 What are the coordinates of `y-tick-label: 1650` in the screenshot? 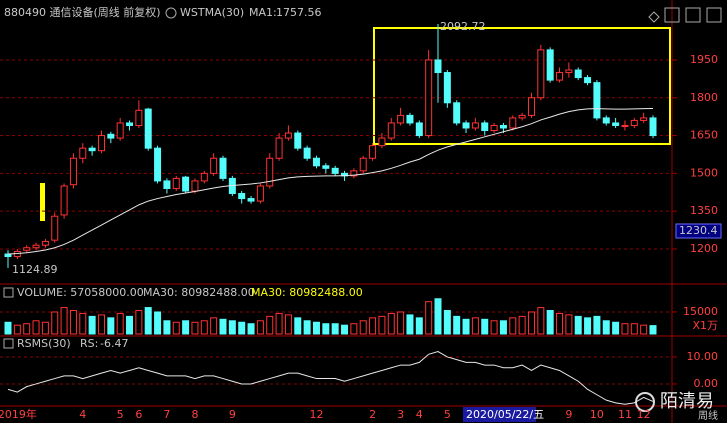 It's located at (704, 135).